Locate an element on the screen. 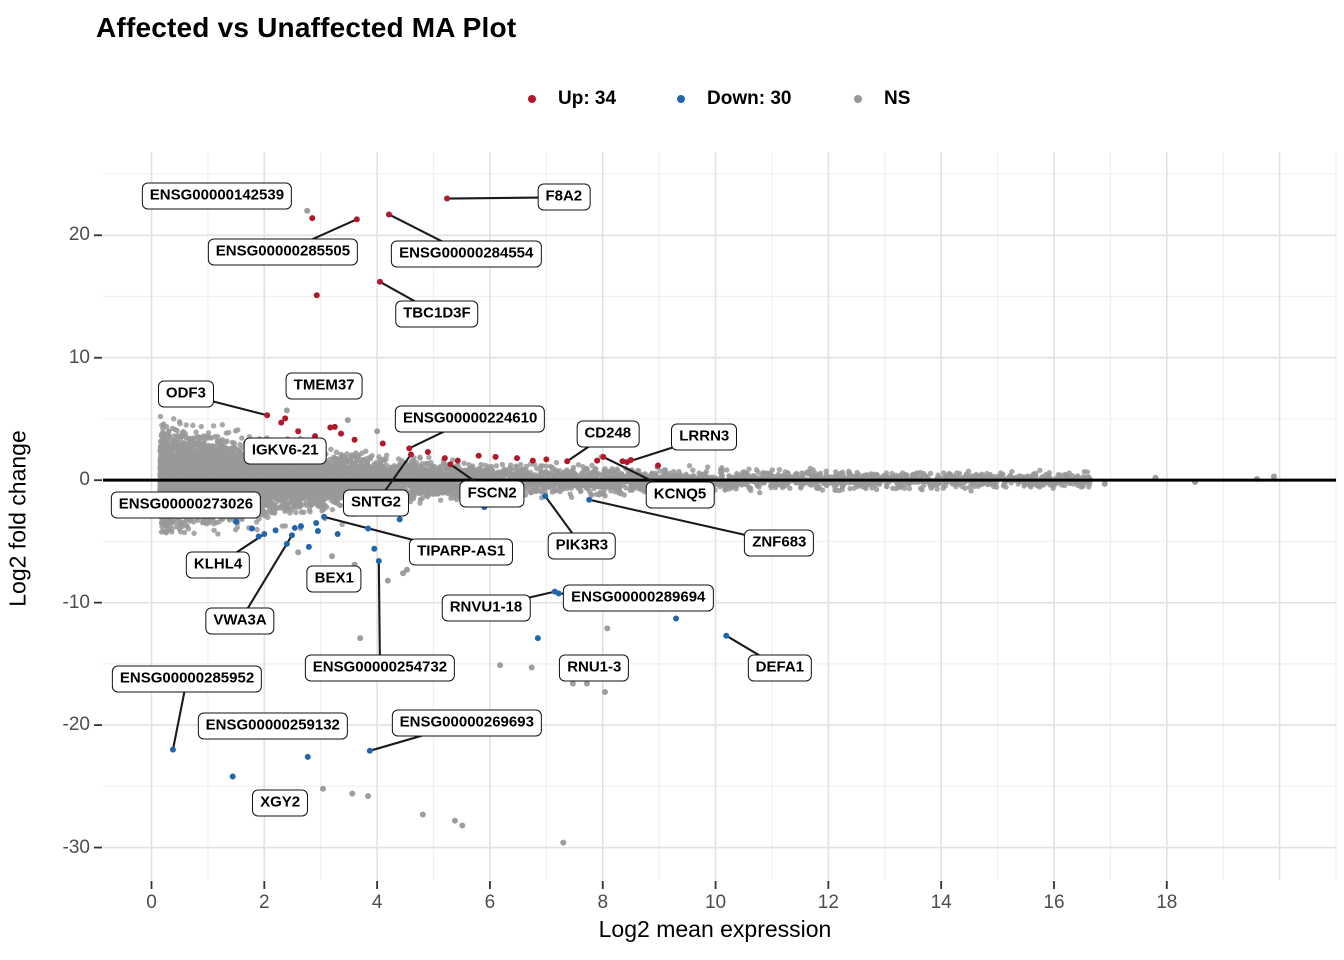 The image size is (1344, 960). gene-label-XGY2: XGY2 is located at coordinates (280, 803).